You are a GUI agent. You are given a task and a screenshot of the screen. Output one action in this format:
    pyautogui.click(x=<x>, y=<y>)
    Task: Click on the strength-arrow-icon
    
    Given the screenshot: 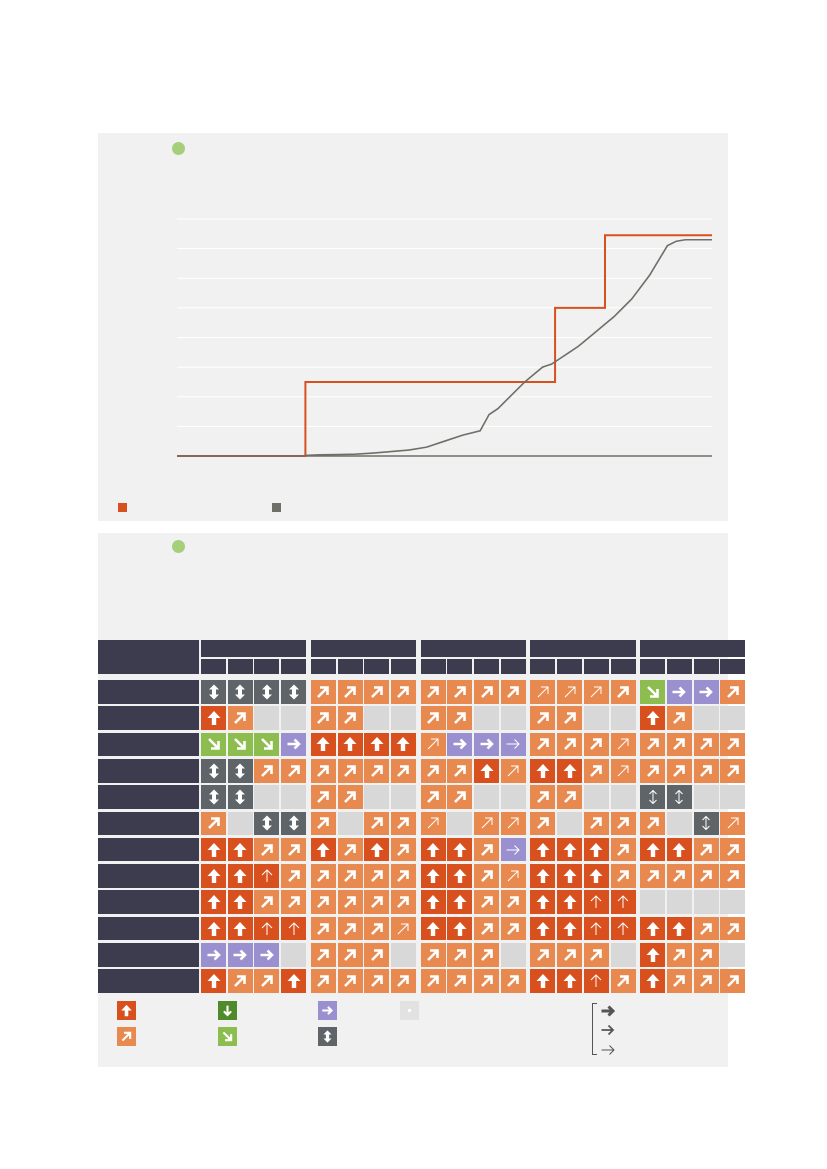 What is the action you would take?
    pyautogui.click(x=608, y=1011)
    